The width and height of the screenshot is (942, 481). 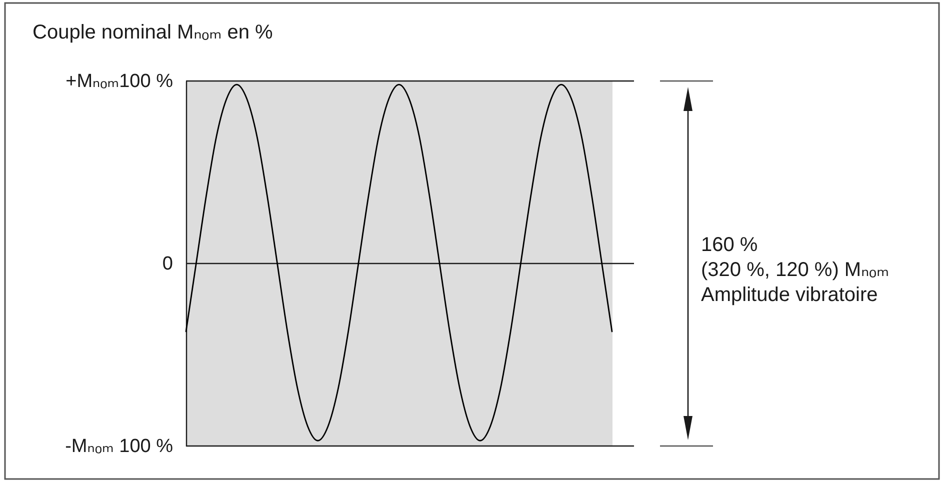 What do you see at coordinates (119, 446) in the screenshot?
I see `ref-line-label: -Mₙₒₘ 100 %` at bounding box center [119, 446].